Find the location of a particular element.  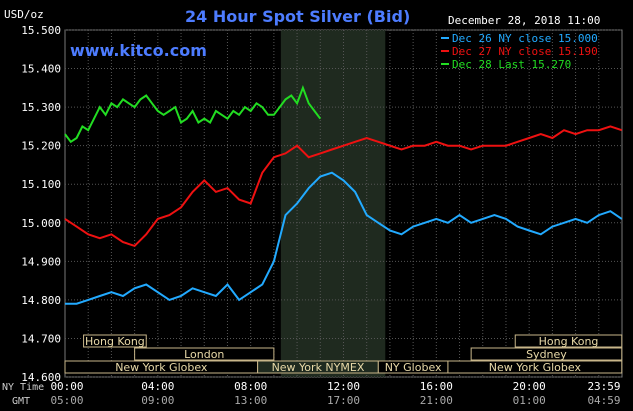

y-tick-label: 14.700 is located at coordinates (41, 338).